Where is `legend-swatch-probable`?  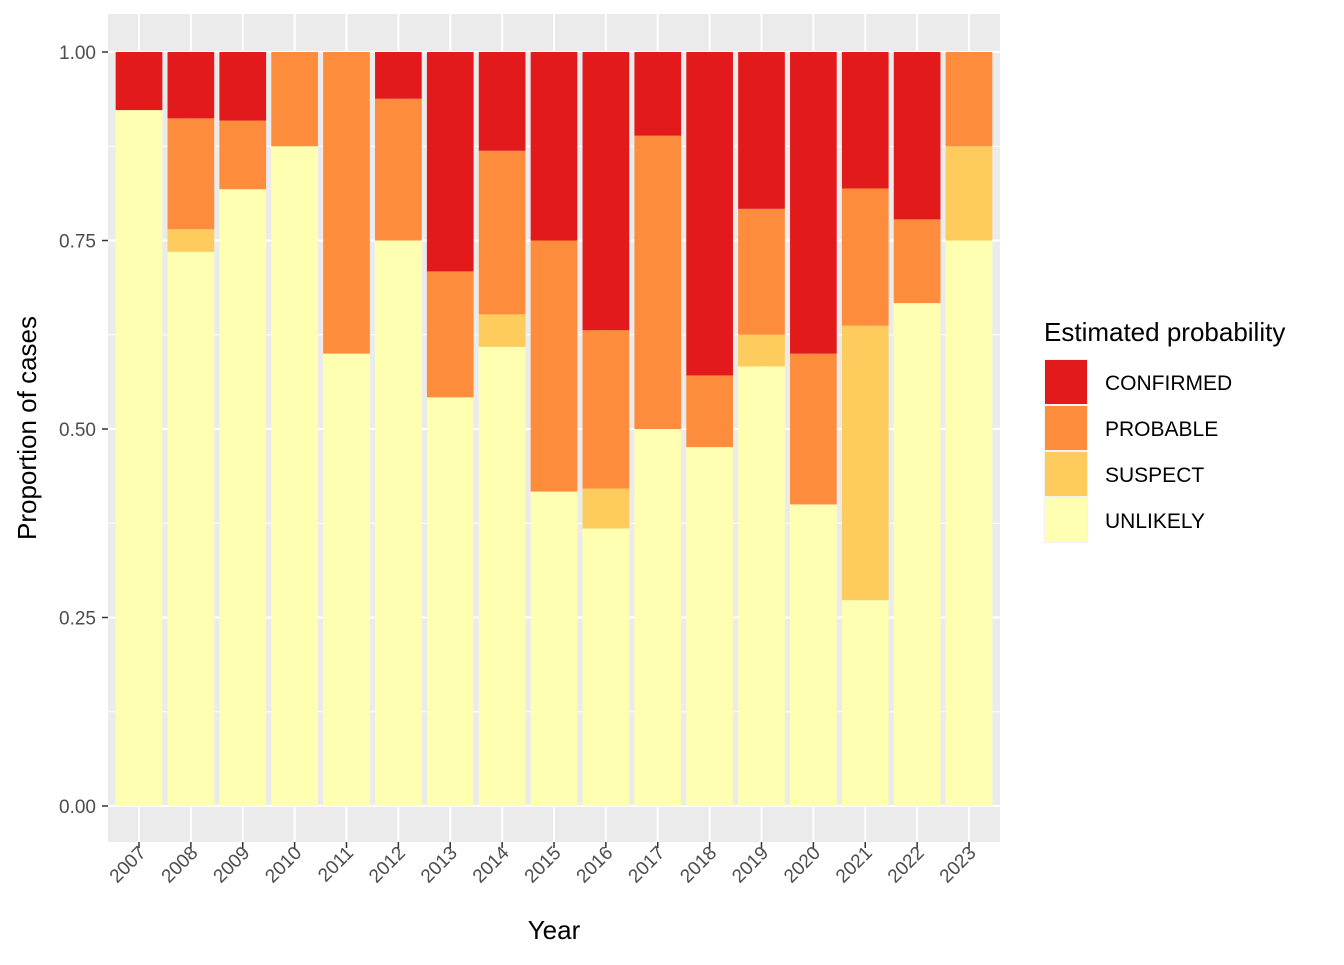 legend-swatch-probable is located at coordinates (1066, 428).